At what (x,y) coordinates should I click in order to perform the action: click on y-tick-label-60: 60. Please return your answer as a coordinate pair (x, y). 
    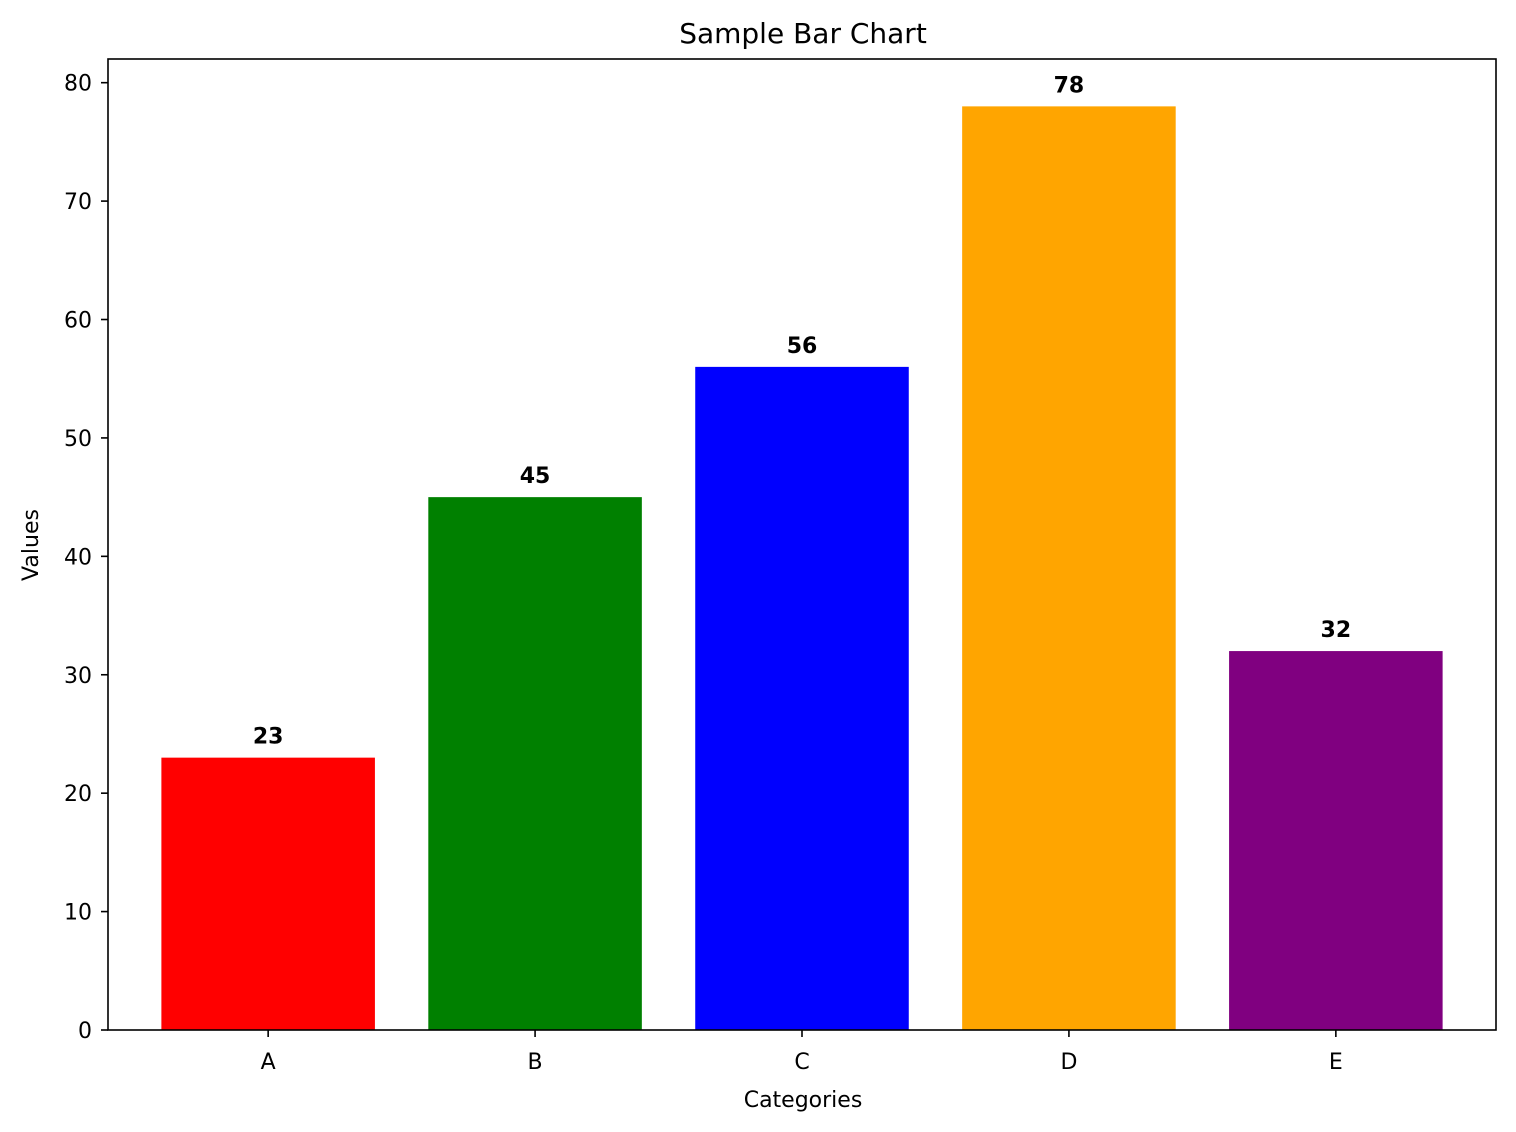
    Looking at the image, I should click on (78, 321).